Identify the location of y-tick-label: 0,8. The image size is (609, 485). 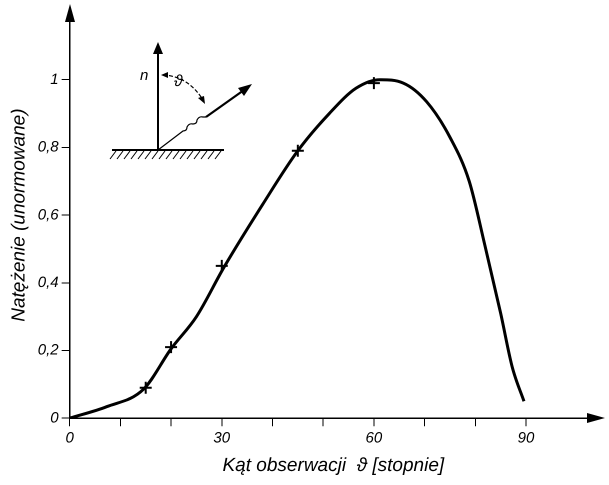
(49, 147).